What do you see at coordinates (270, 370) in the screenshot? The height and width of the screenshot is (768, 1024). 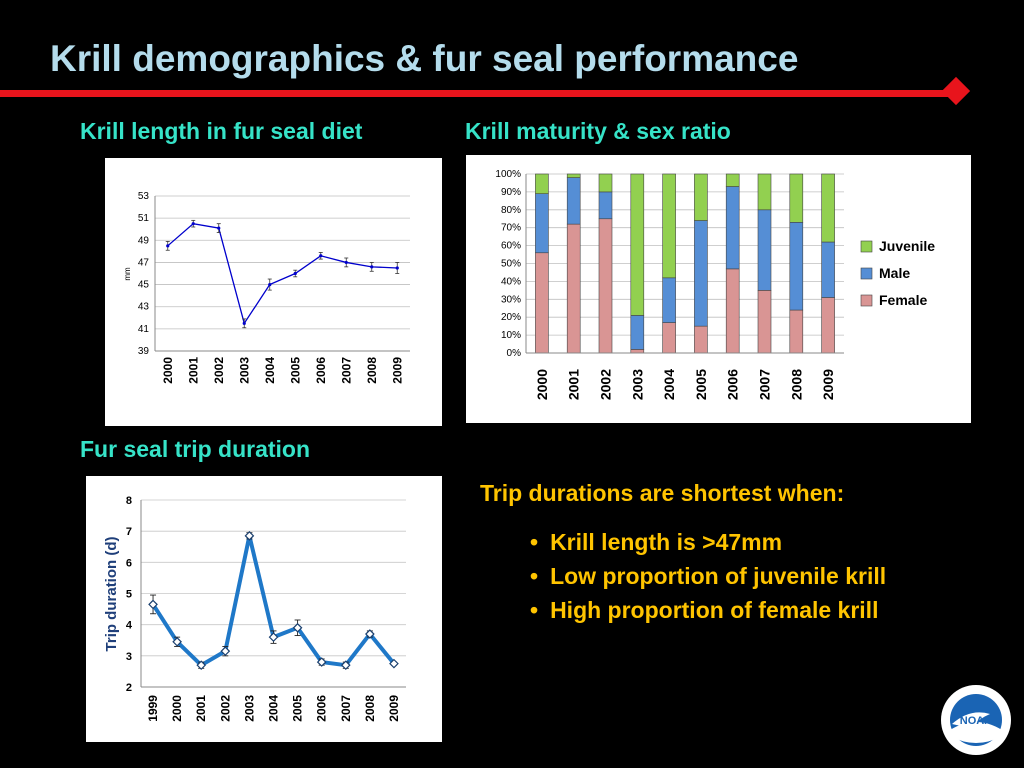 I see `x-tick-label: 2004` at bounding box center [270, 370].